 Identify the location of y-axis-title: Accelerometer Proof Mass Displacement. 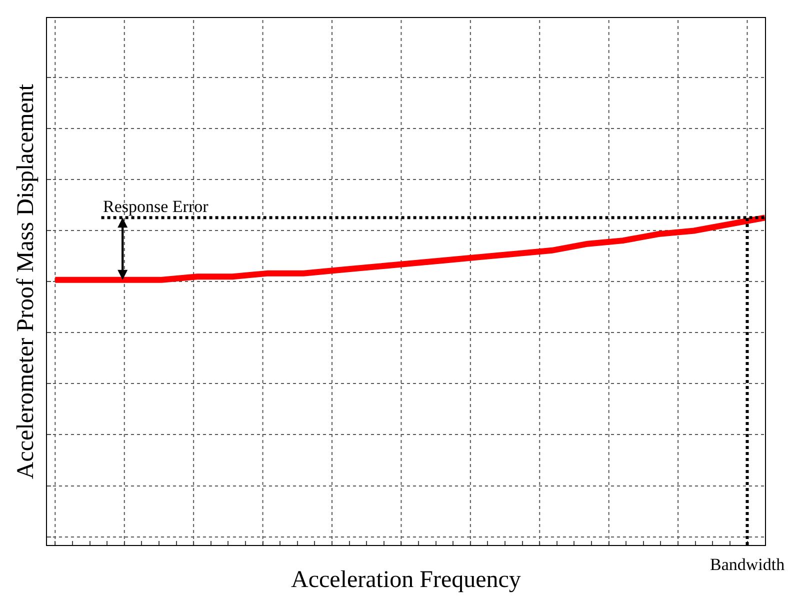
(26, 282).